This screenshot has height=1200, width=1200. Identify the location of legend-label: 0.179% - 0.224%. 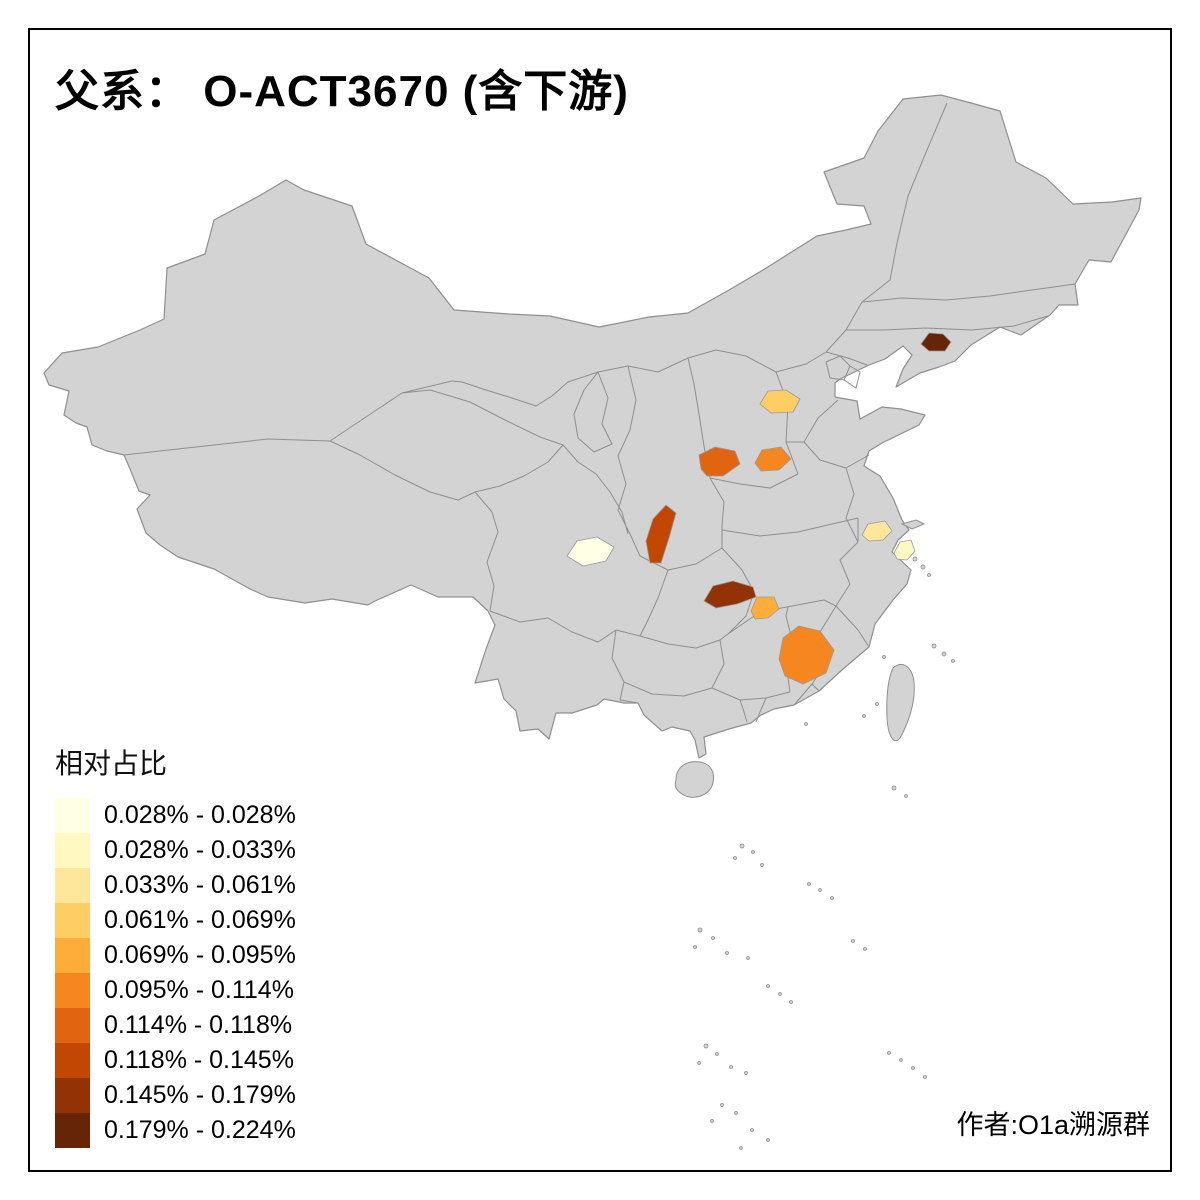
(200, 1130).